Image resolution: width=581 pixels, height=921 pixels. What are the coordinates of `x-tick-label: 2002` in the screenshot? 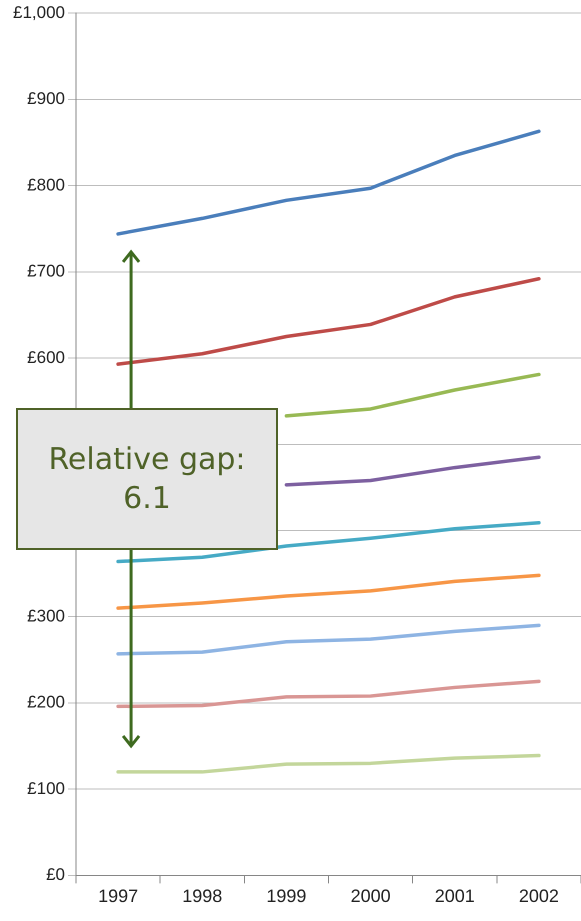 It's located at (538, 896).